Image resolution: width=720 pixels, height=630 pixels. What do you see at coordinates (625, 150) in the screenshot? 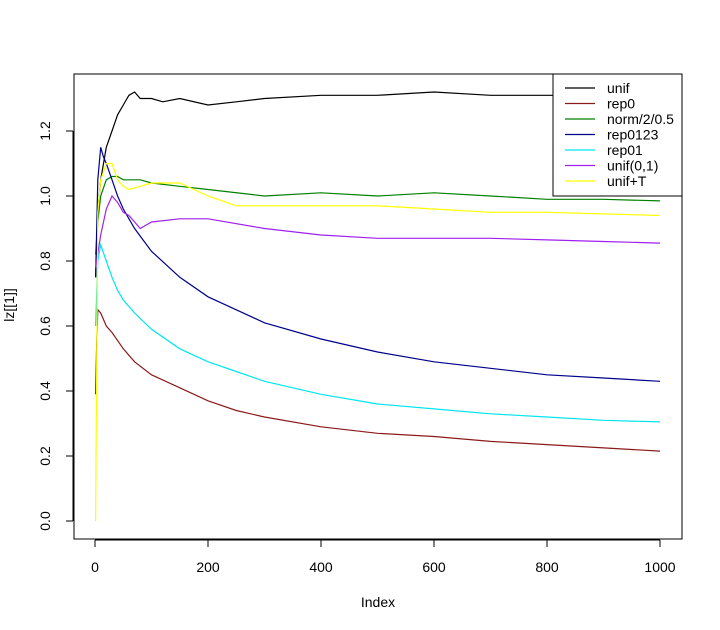
I see `legend-label-4: rep01` at bounding box center [625, 150].